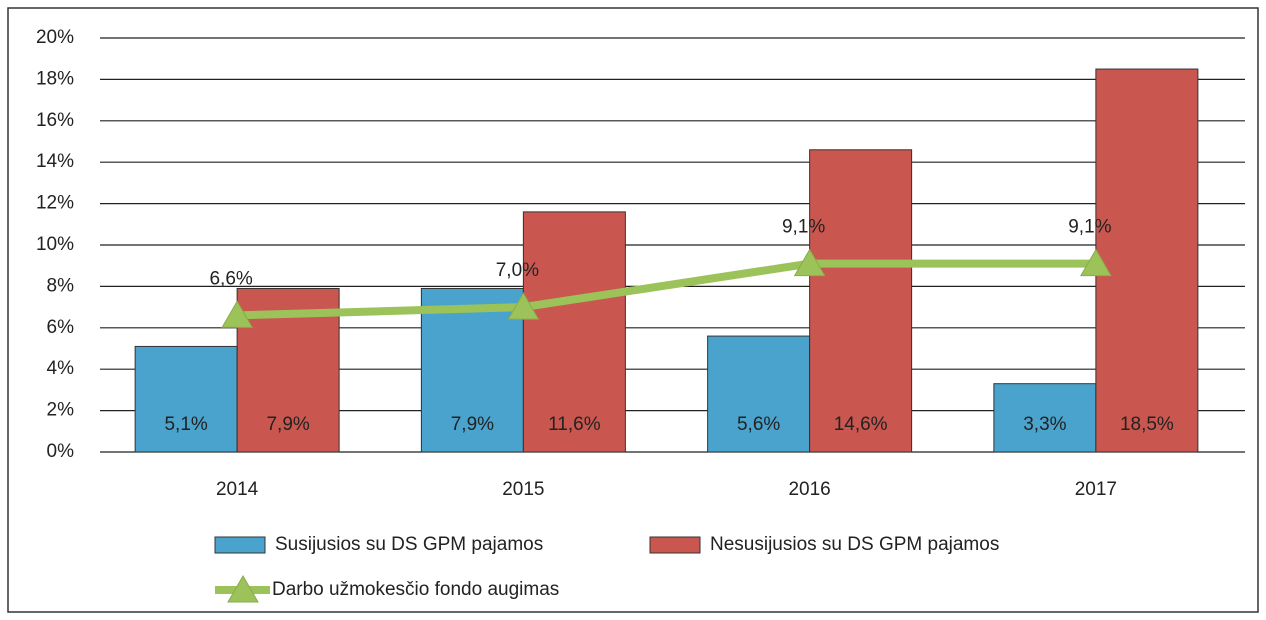 This screenshot has width=1266, height=620. What do you see at coordinates (861, 424) in the screenshot?
I see `bar-value-label: 14,6%` at bounding box center [861, 424].